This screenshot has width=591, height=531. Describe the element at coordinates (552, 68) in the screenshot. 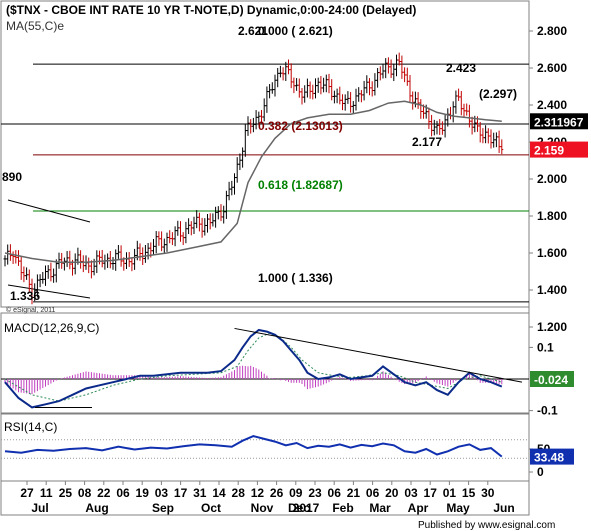

I see `price-y-tick-label: 2.600` at that location.